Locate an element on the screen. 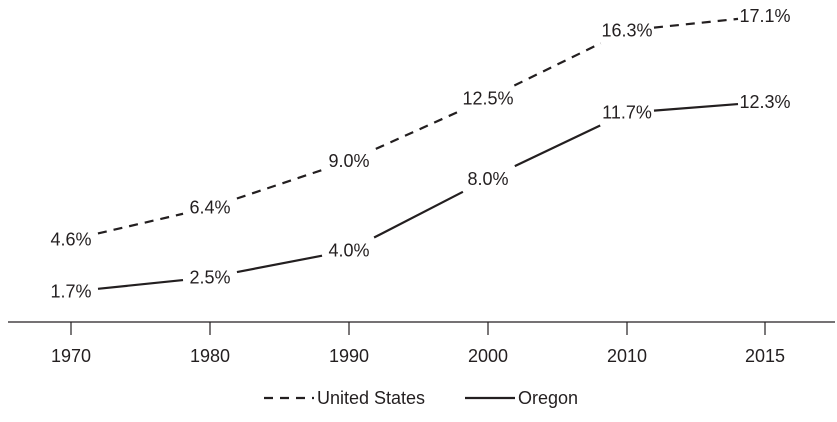  x-tick-label: 1980 is located at coordinates (210, 356).